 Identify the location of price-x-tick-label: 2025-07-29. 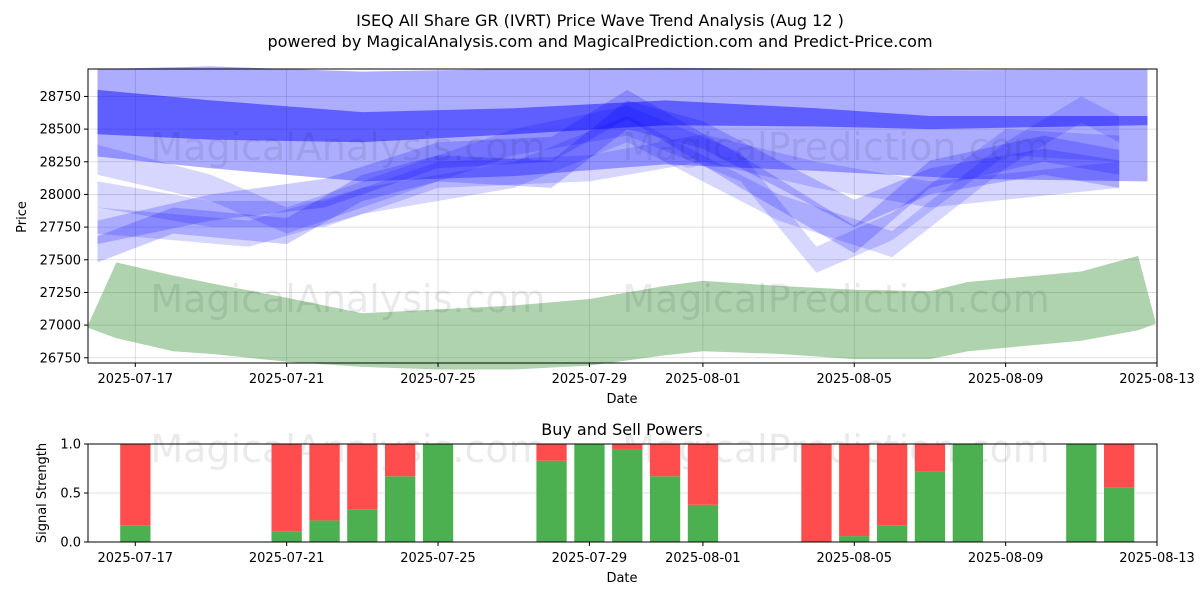
(590, 379).